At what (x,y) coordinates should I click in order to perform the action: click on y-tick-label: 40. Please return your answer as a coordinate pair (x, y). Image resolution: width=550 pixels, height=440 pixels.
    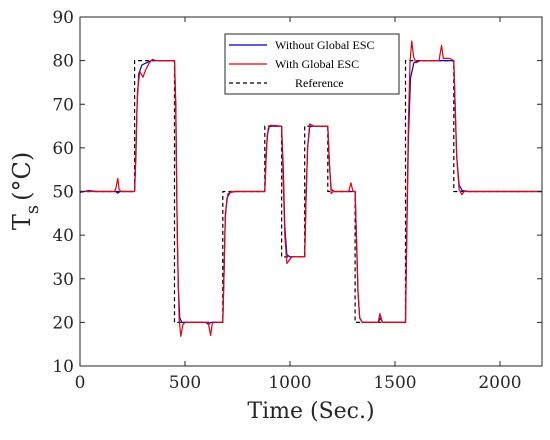
    Looking at the image, I should click on (63, 236).